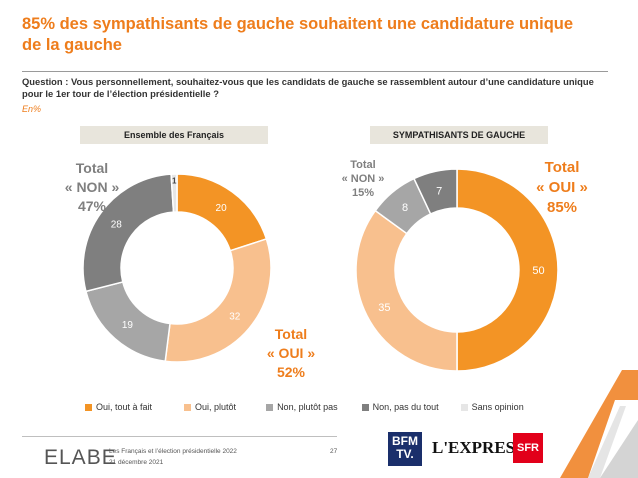 The width and height of the screenshot is (638, 478). What do you see at coordinates (136, 462) in the screenshot?
I see `footer-date: 21 décembre 2021` at bounding box center [136, 462].